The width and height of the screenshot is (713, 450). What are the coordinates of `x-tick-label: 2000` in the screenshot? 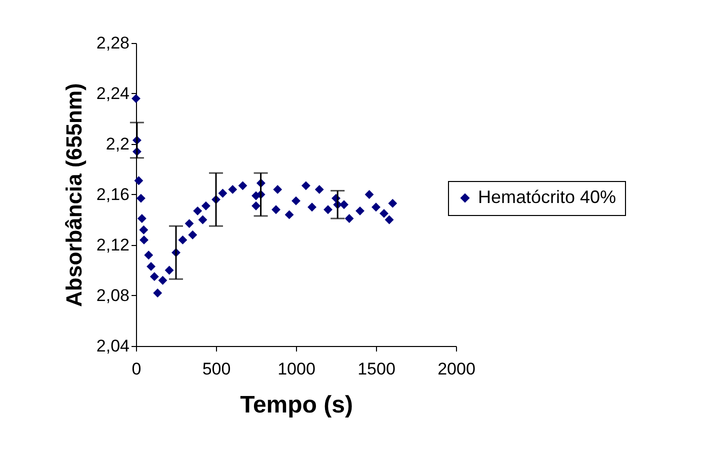 It's located at (457, 369).